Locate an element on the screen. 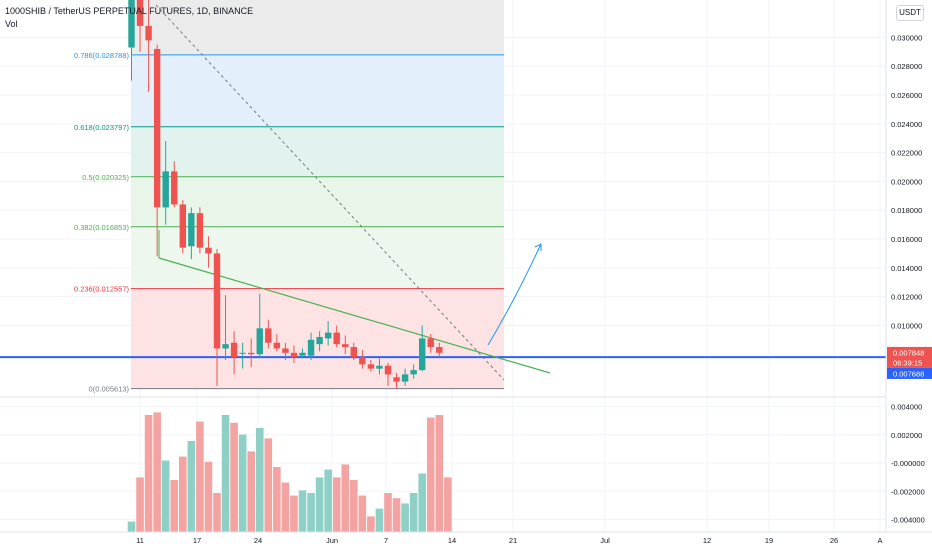  forecast-arrow is located at coordinates (514, 294).